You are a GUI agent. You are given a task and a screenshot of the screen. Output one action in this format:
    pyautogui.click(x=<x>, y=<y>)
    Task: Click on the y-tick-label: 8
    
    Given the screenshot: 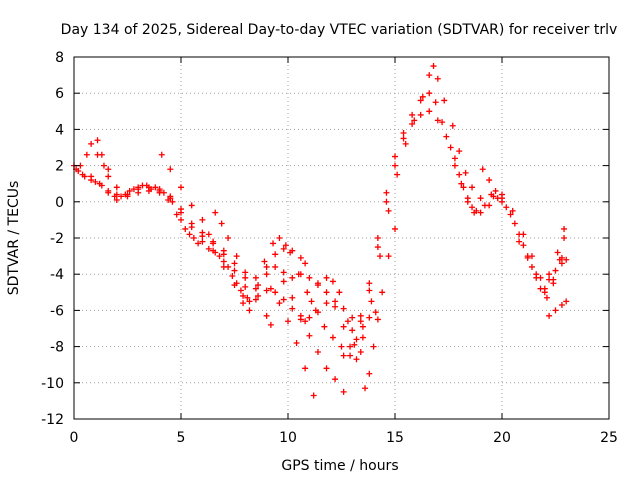 What is the action you would take?
    pyautogui.click(x=59, y=58)
    